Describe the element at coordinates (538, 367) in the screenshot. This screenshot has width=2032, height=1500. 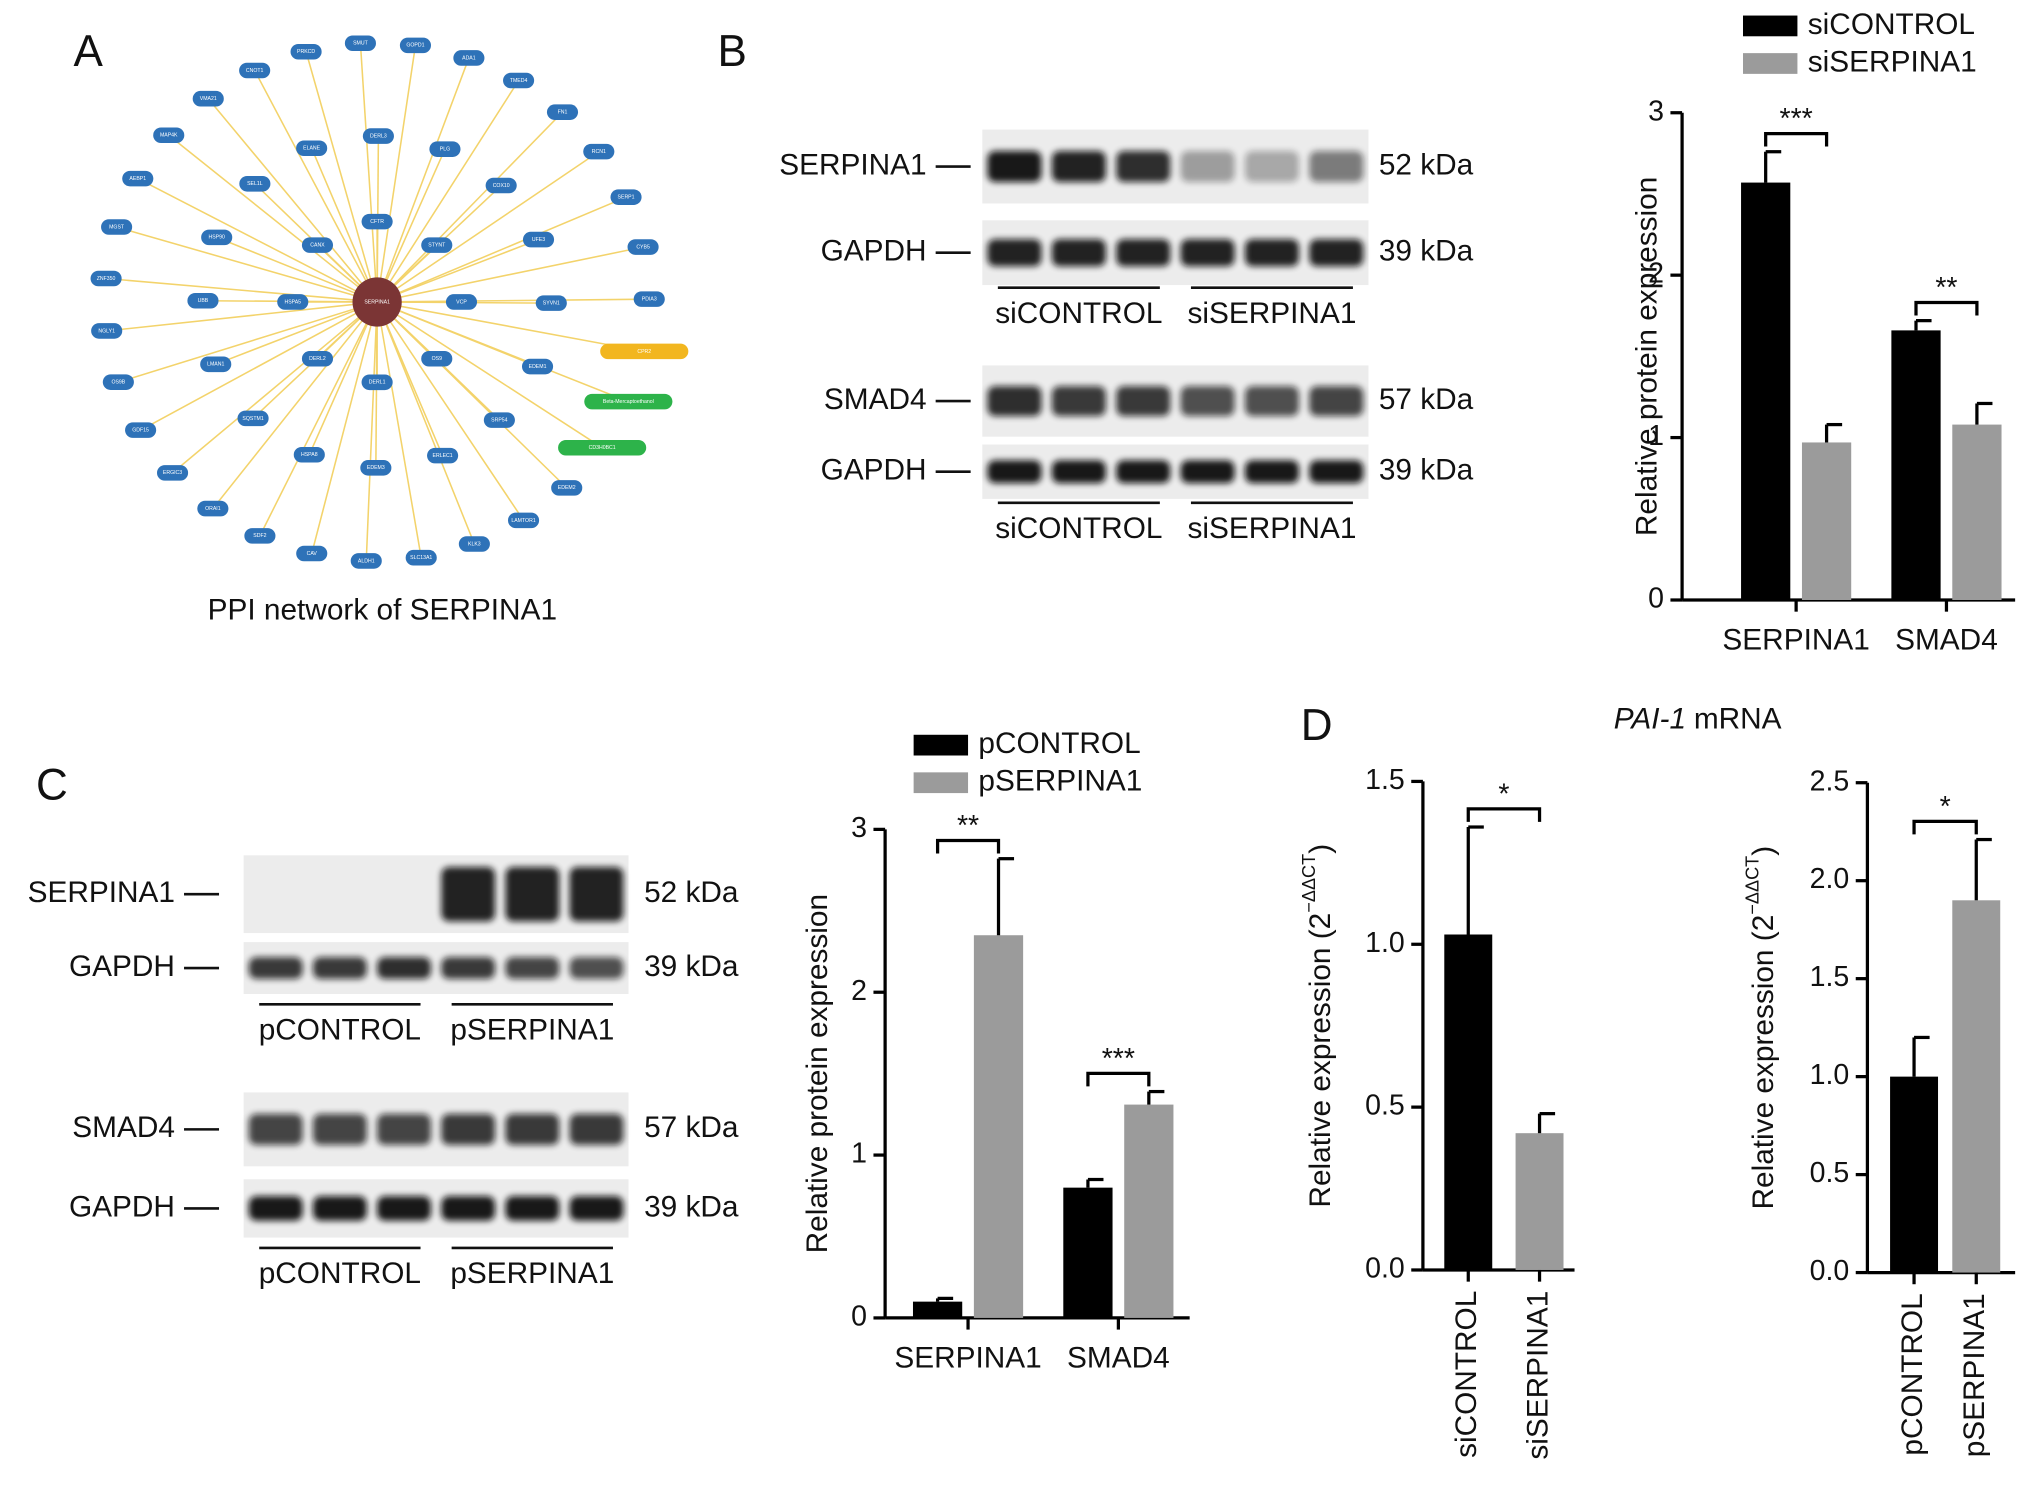
I see `node-label: EDEM1` at that location.